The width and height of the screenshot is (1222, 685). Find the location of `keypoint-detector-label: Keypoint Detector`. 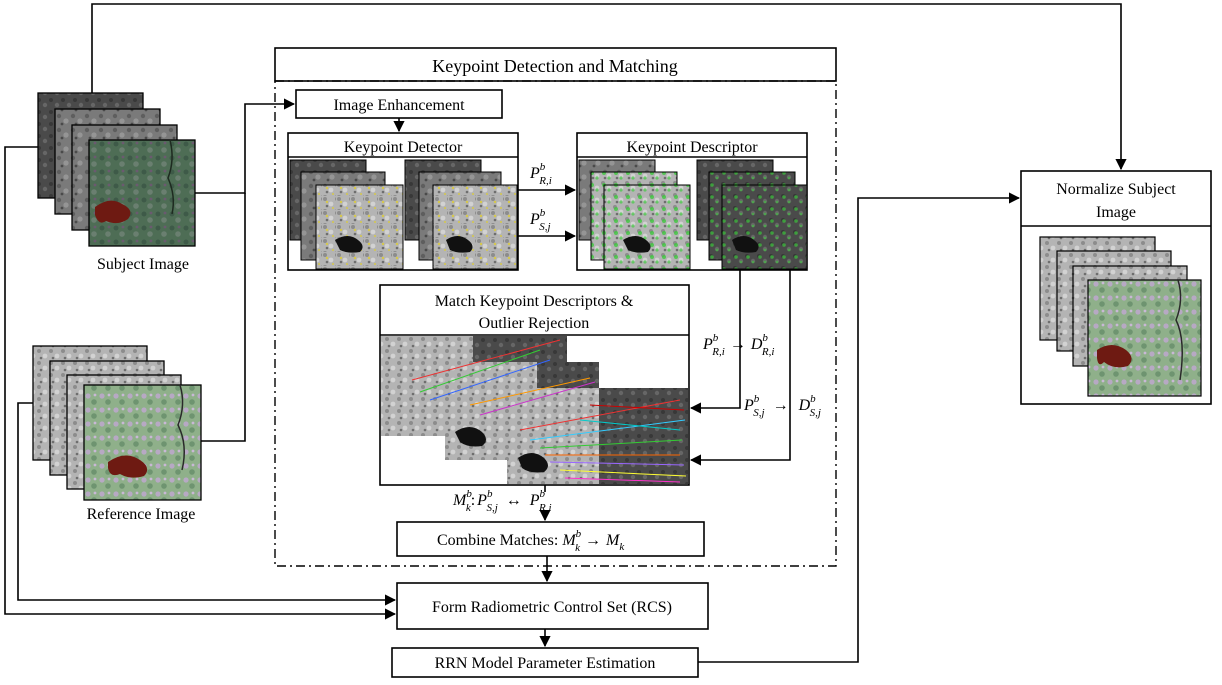

keypoint-detector-label: Keypoint Detector is located at coordinates (403, 147).